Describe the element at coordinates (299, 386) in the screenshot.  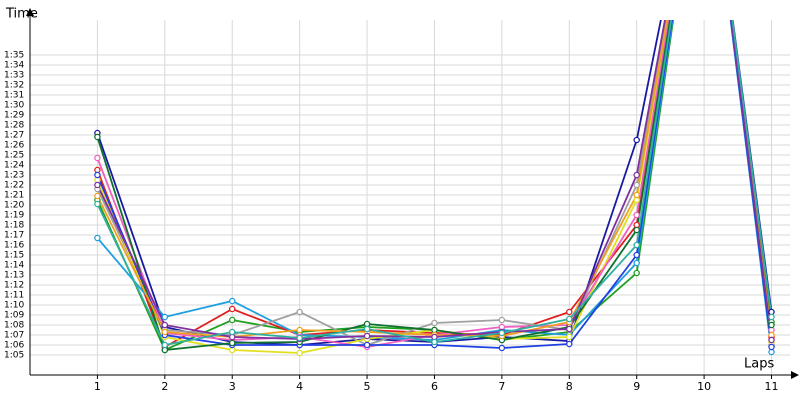
I see `x-tick-label: 4` at that location.